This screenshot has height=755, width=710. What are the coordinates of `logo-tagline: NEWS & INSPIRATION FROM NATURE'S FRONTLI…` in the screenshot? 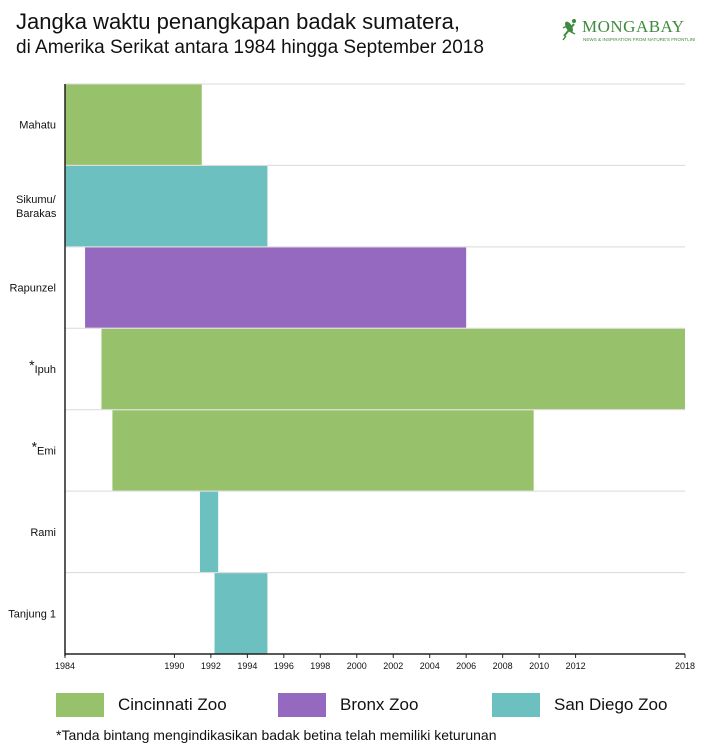 It's located at (639, 39).